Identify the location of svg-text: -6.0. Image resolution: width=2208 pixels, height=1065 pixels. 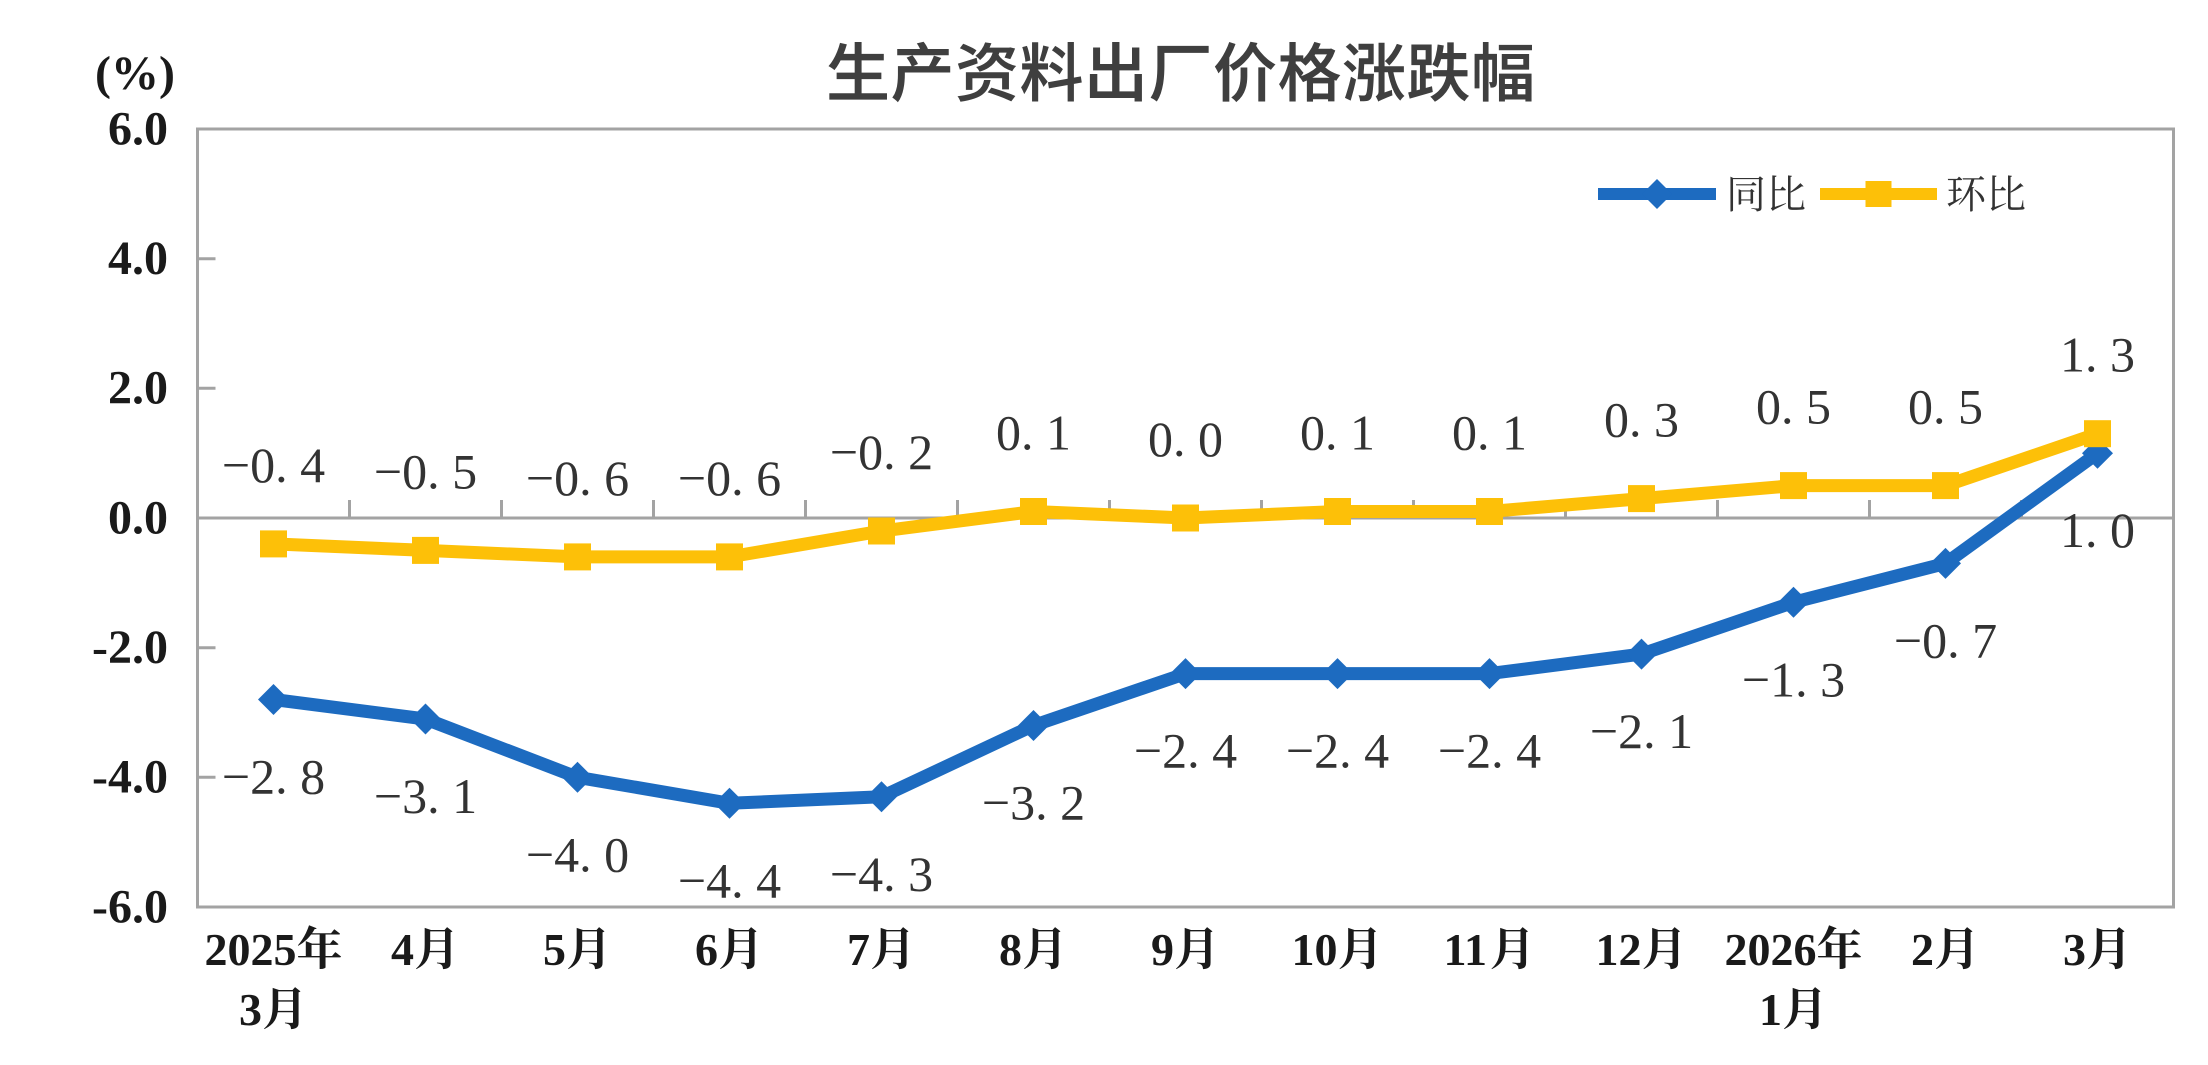
(130, 906).